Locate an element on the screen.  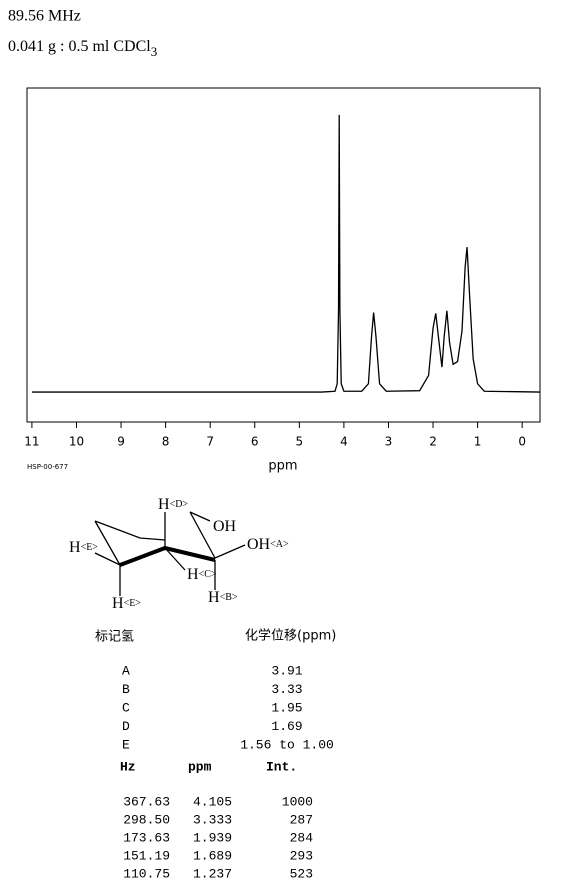
table-cell: 1.95 is located at coordinates (286, 707).